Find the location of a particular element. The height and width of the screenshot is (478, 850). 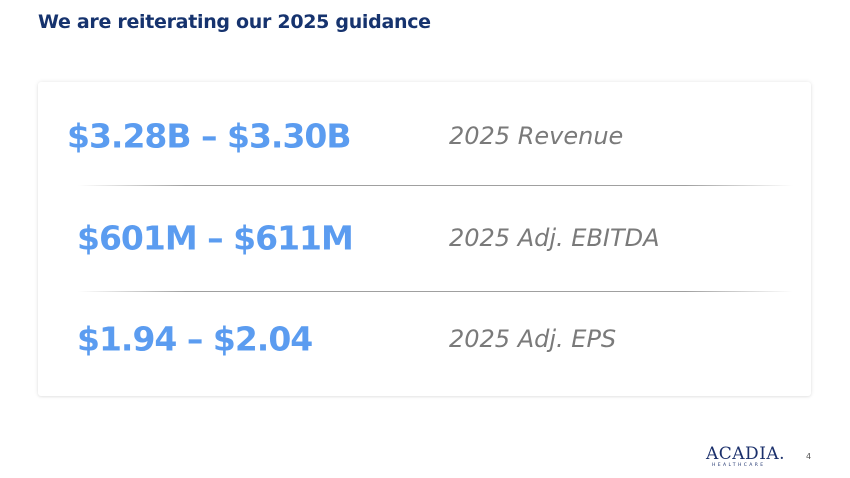

logo-subtitle: HEALTHCARE is located at coordinates (739, 465).